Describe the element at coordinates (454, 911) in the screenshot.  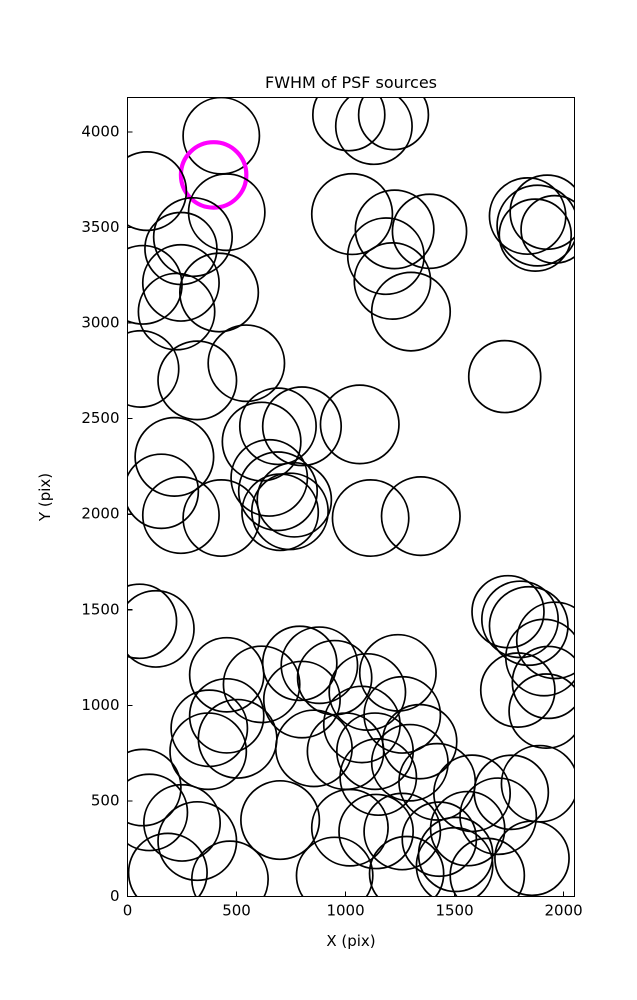
I see `x-tick-label: 1500` at that location.